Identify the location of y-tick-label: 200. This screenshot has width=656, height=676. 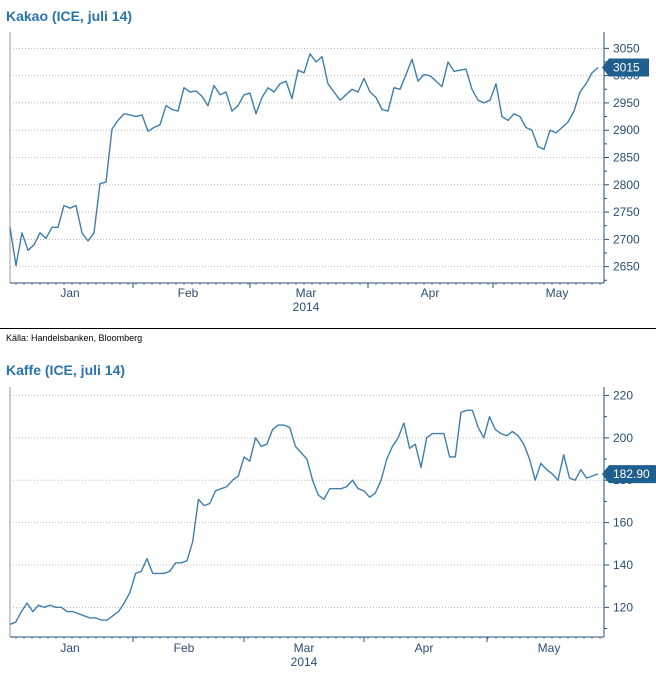
(623, 438).